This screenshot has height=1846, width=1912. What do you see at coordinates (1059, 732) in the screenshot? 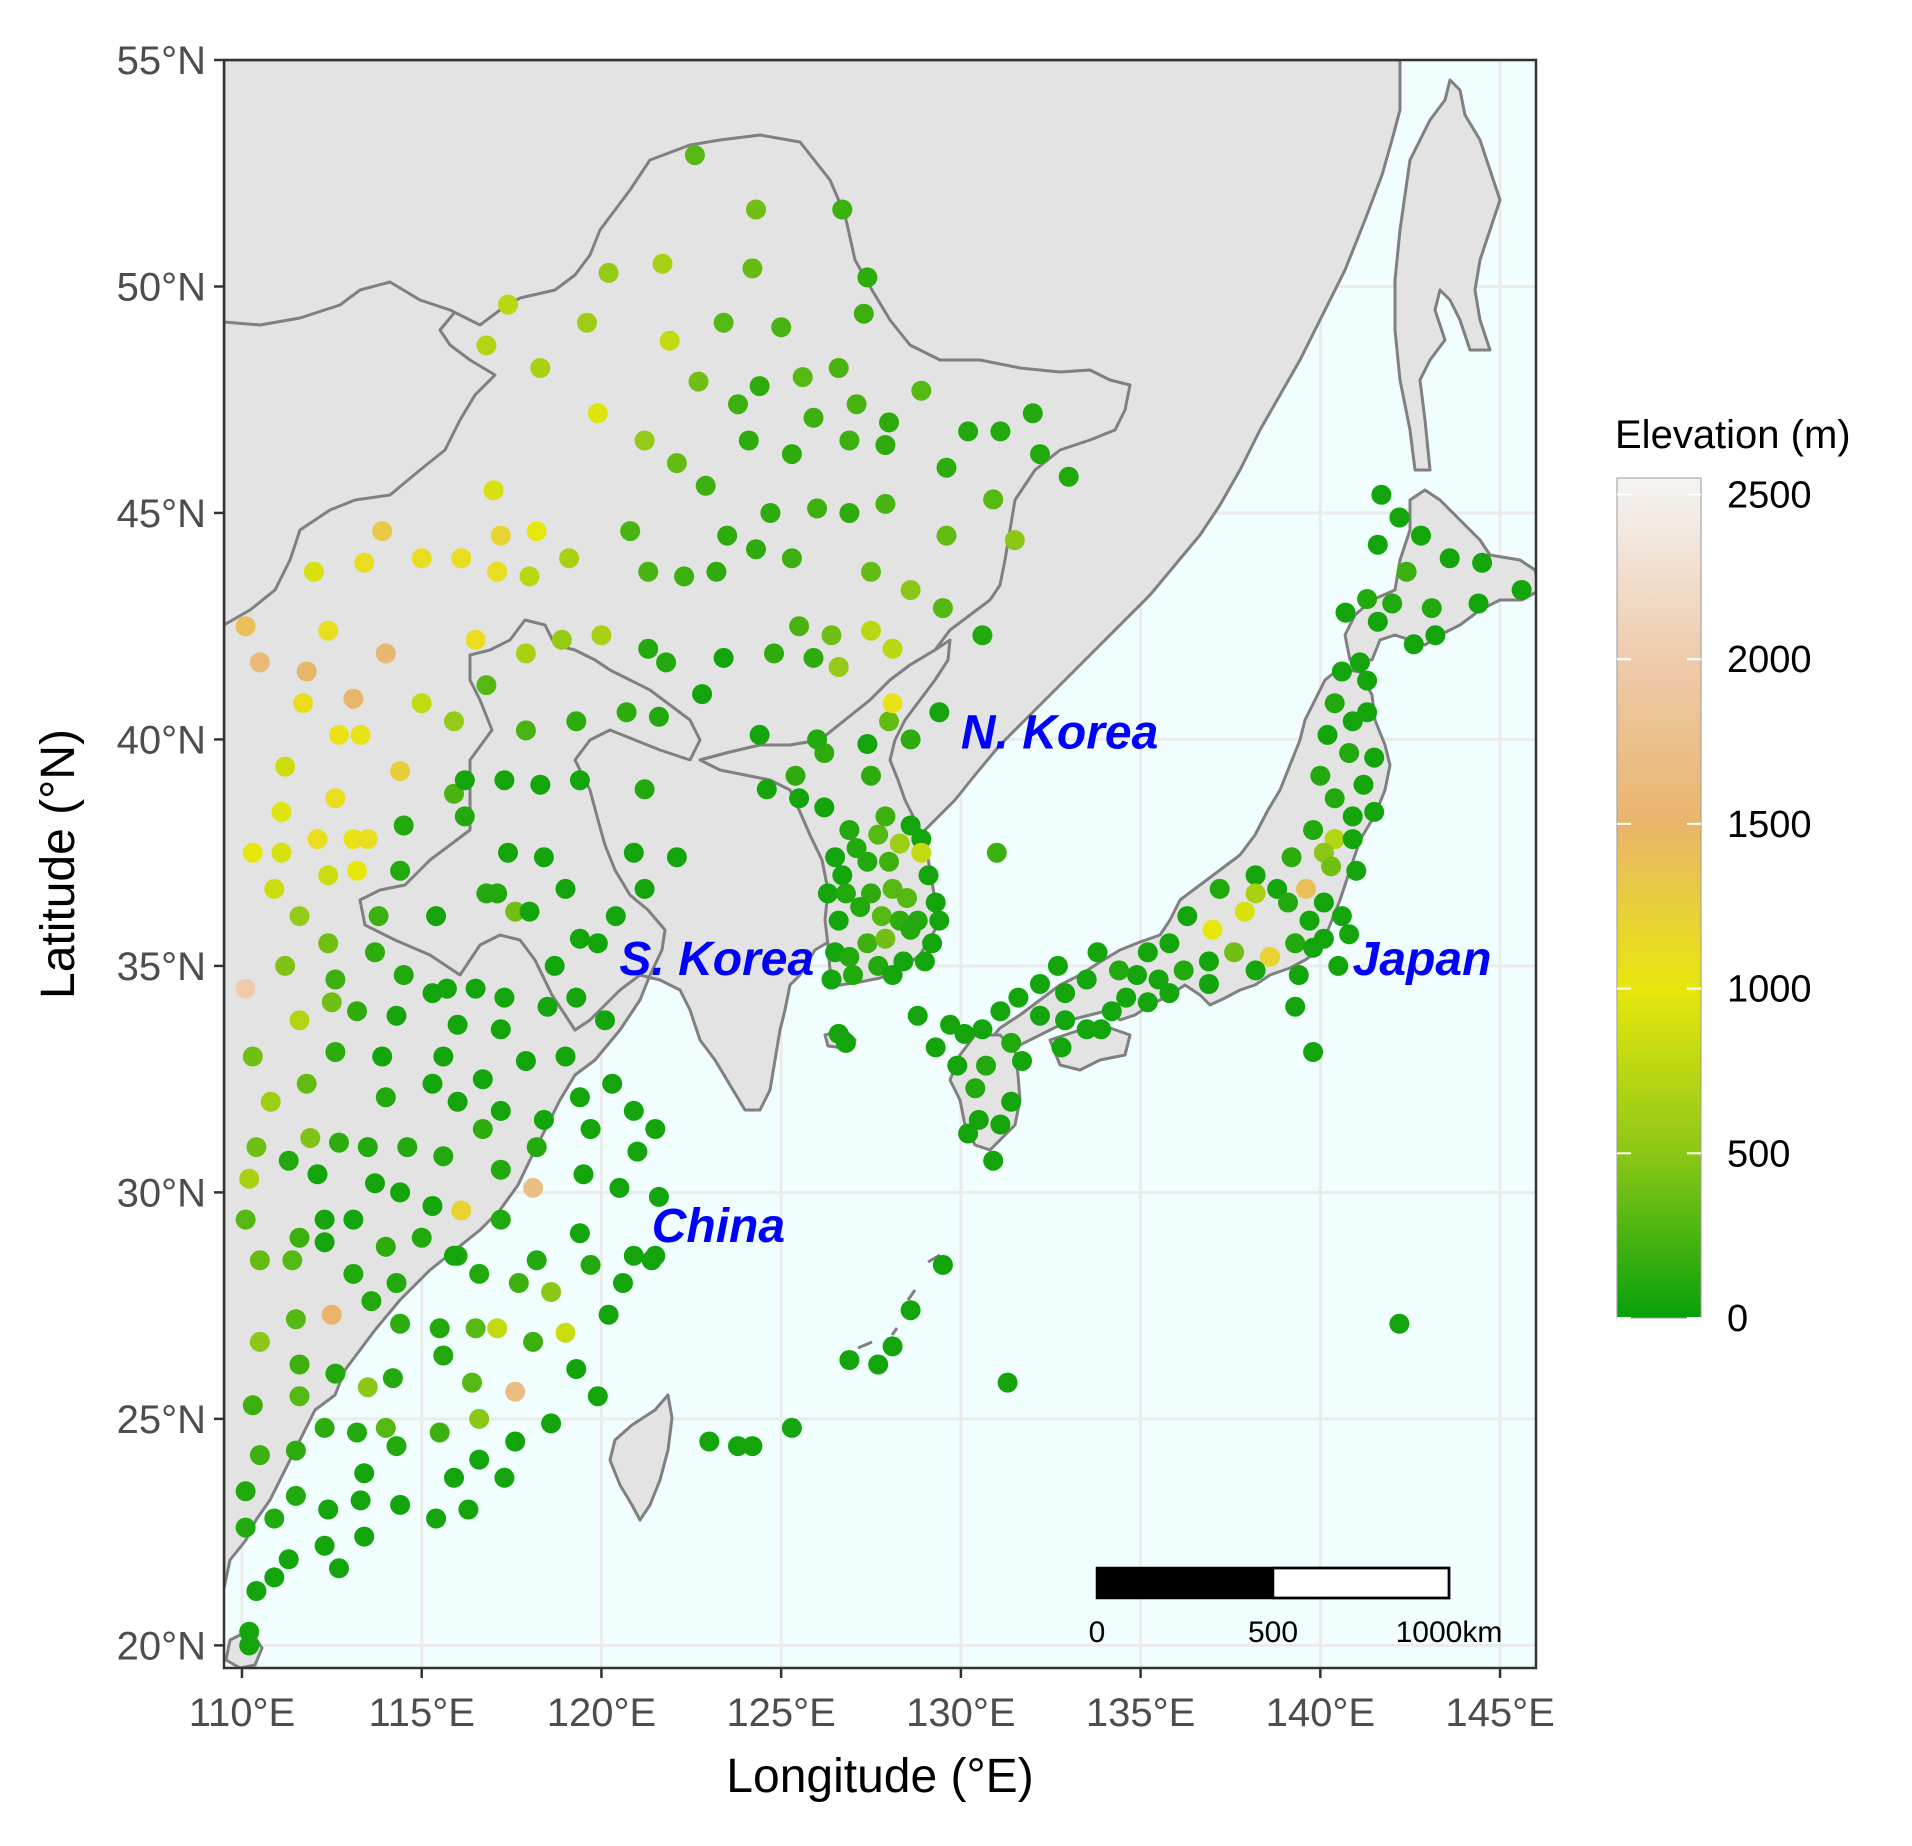
I see `country-label-n-korea: N. Korea` at bounding box center [1059, 732].